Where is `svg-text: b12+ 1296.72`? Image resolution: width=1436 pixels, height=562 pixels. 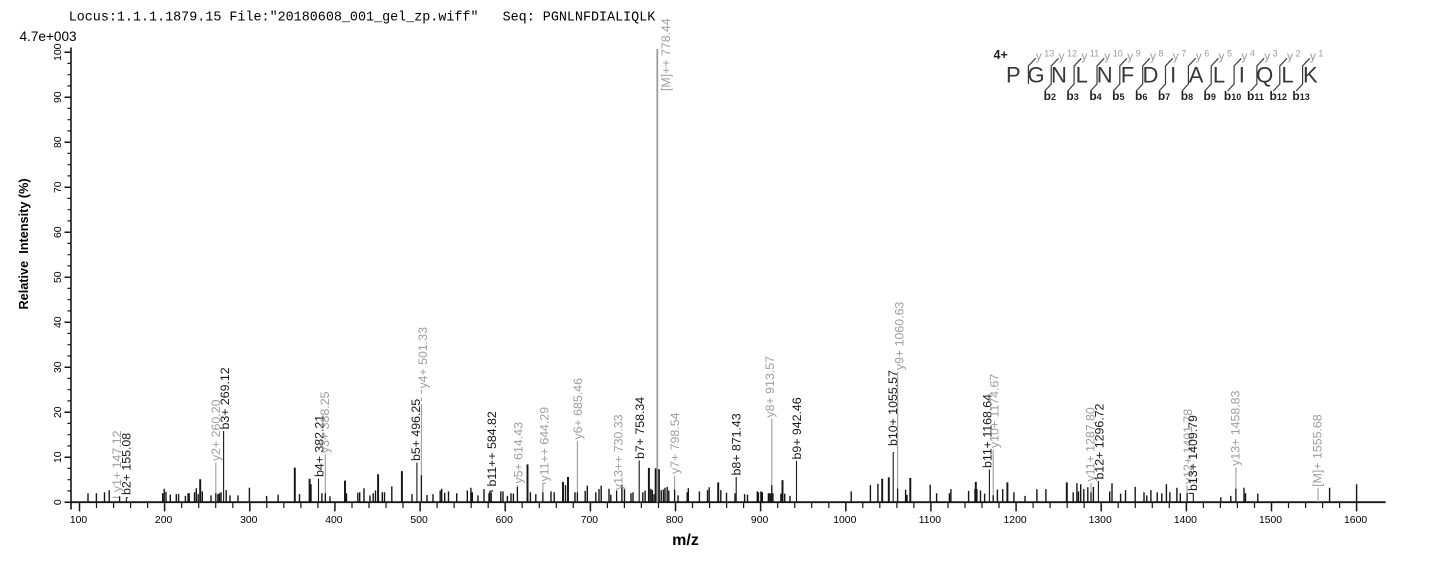 svg-text: b12+ 1296.72 is located at coordinates (1099, 442).